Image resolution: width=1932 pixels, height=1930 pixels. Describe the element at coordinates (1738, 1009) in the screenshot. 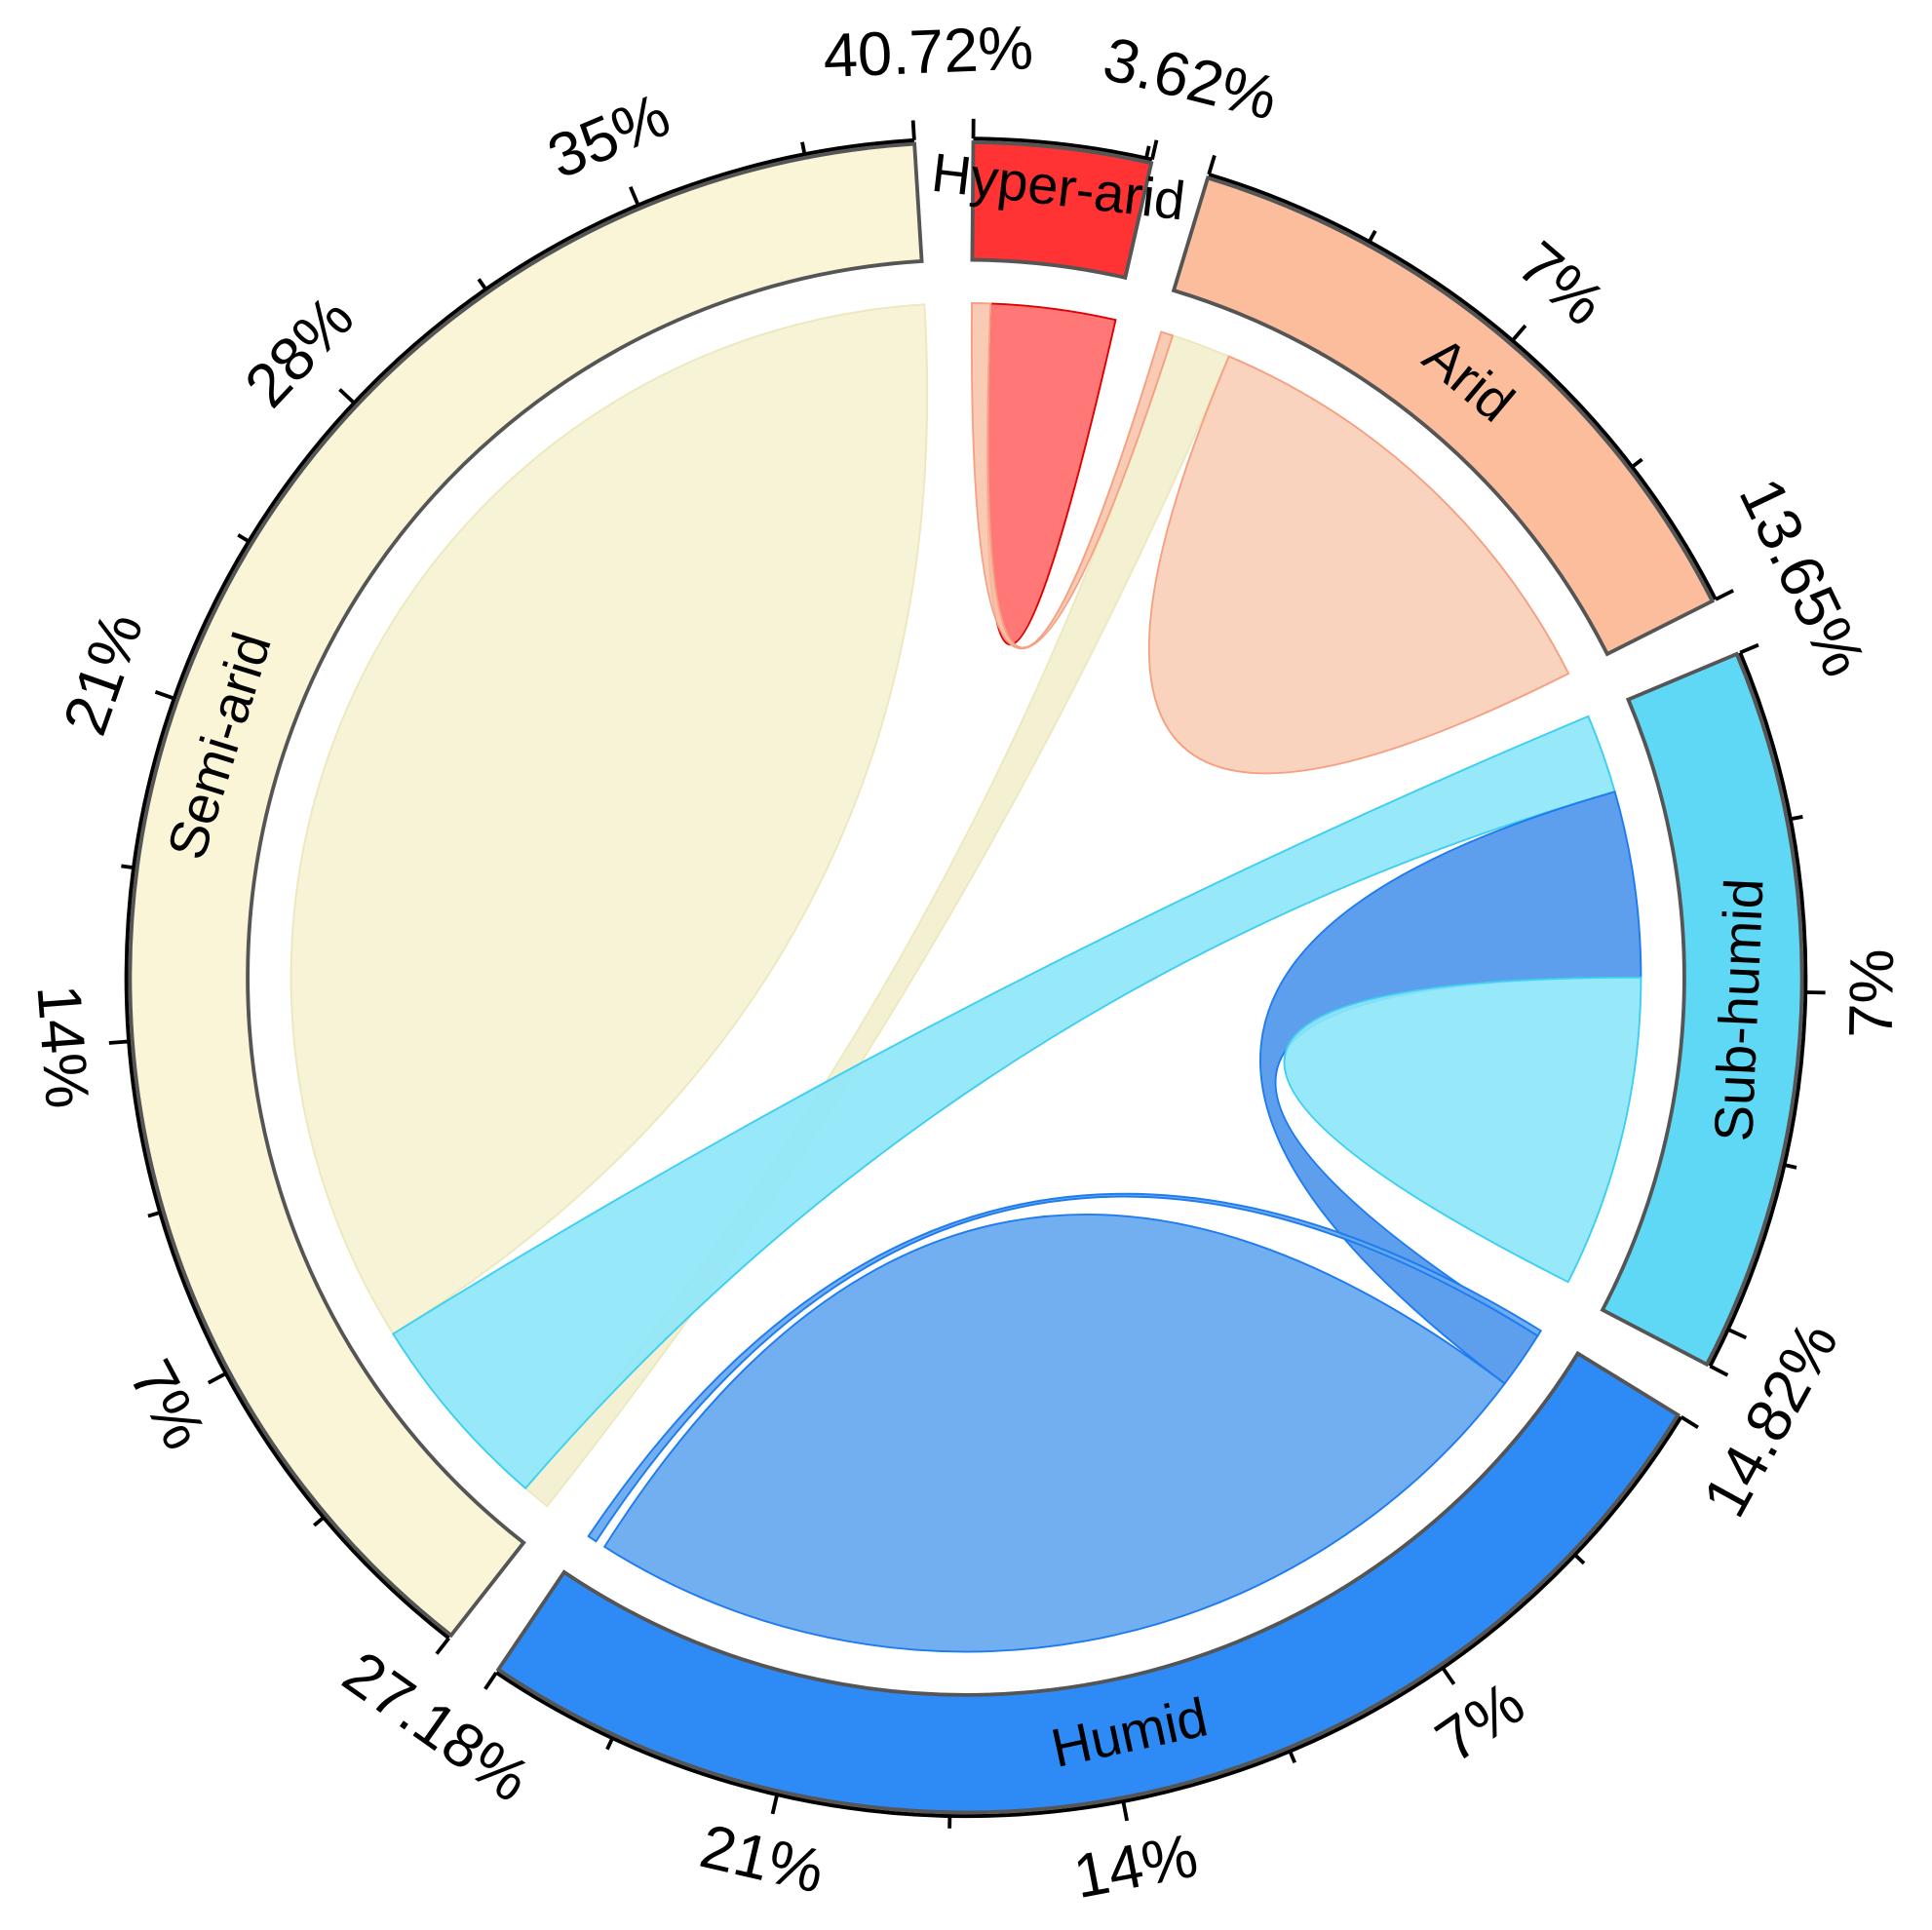

I see `sector-name-label: Sub-humid` at that location.